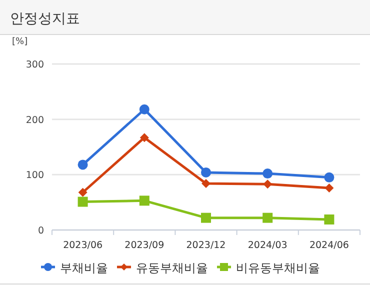 The height and width of the screenshot is (285, 370). I want to click on y-tick-label: 0, so click(41, 231).